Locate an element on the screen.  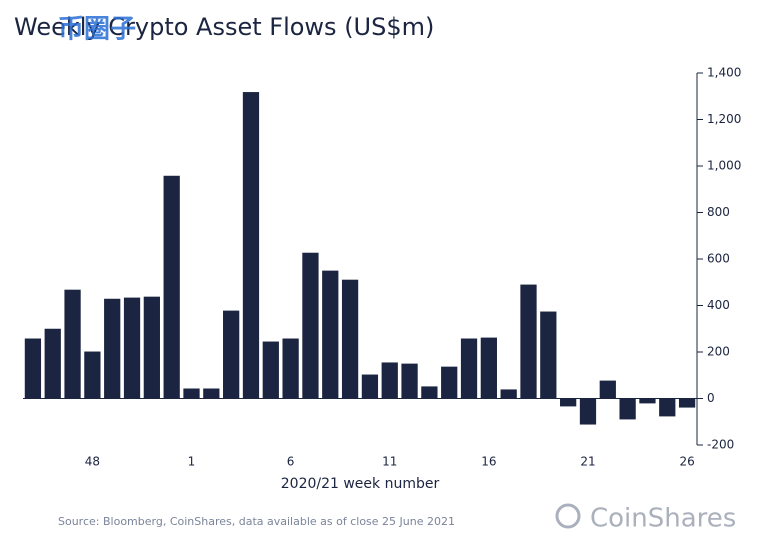
x-tick-label: 11 is located at coordinates (389, 462).